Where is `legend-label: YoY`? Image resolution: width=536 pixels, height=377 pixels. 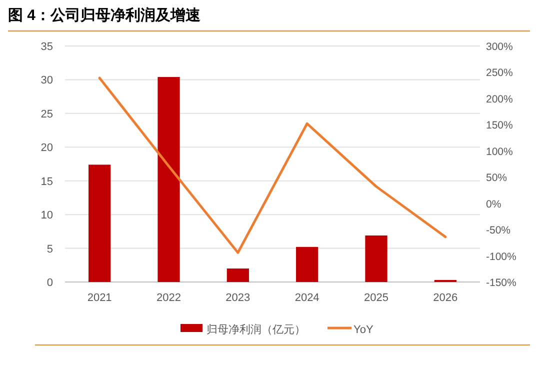
legend-label: YoY is located at coordinates (364, 330).